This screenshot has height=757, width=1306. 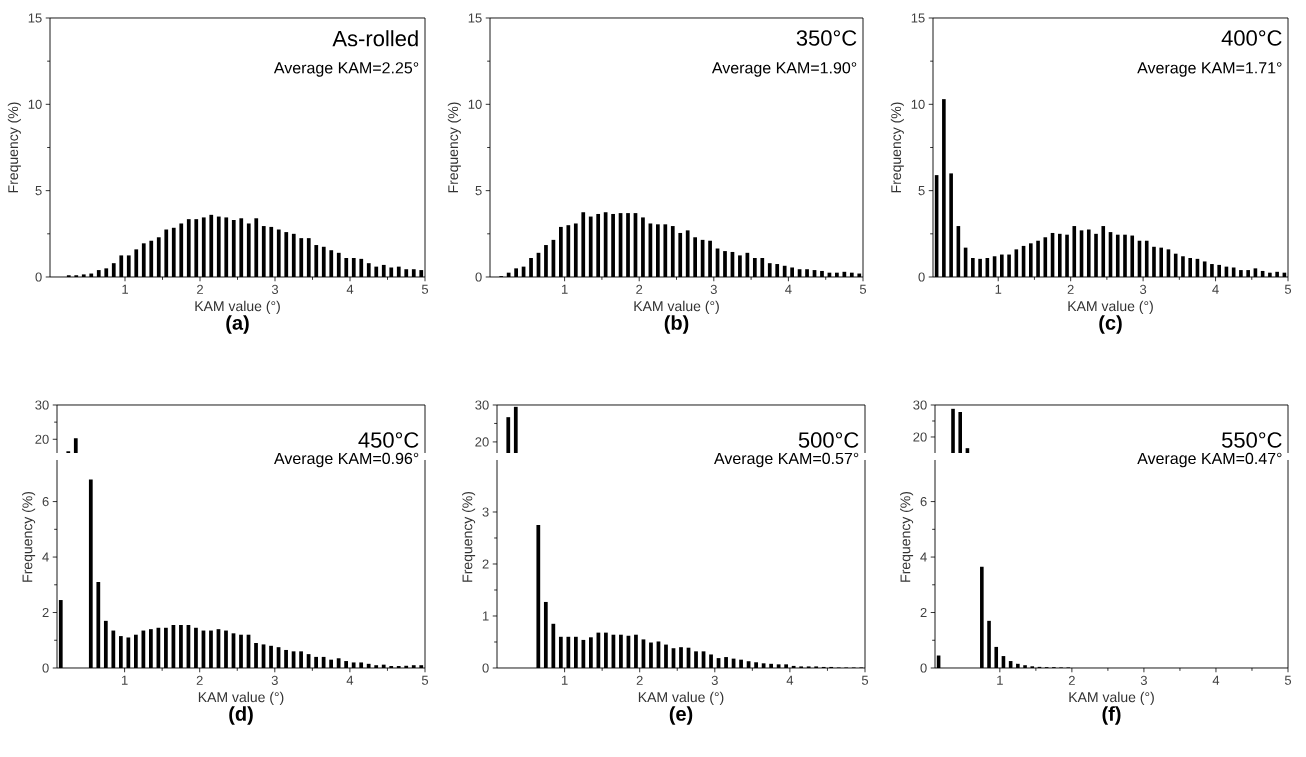 What do you see at coordinates (1209, 460) in the screenshot?
I see `annotation: Average KAM=0.47°` at bounding box center [1209, 460].